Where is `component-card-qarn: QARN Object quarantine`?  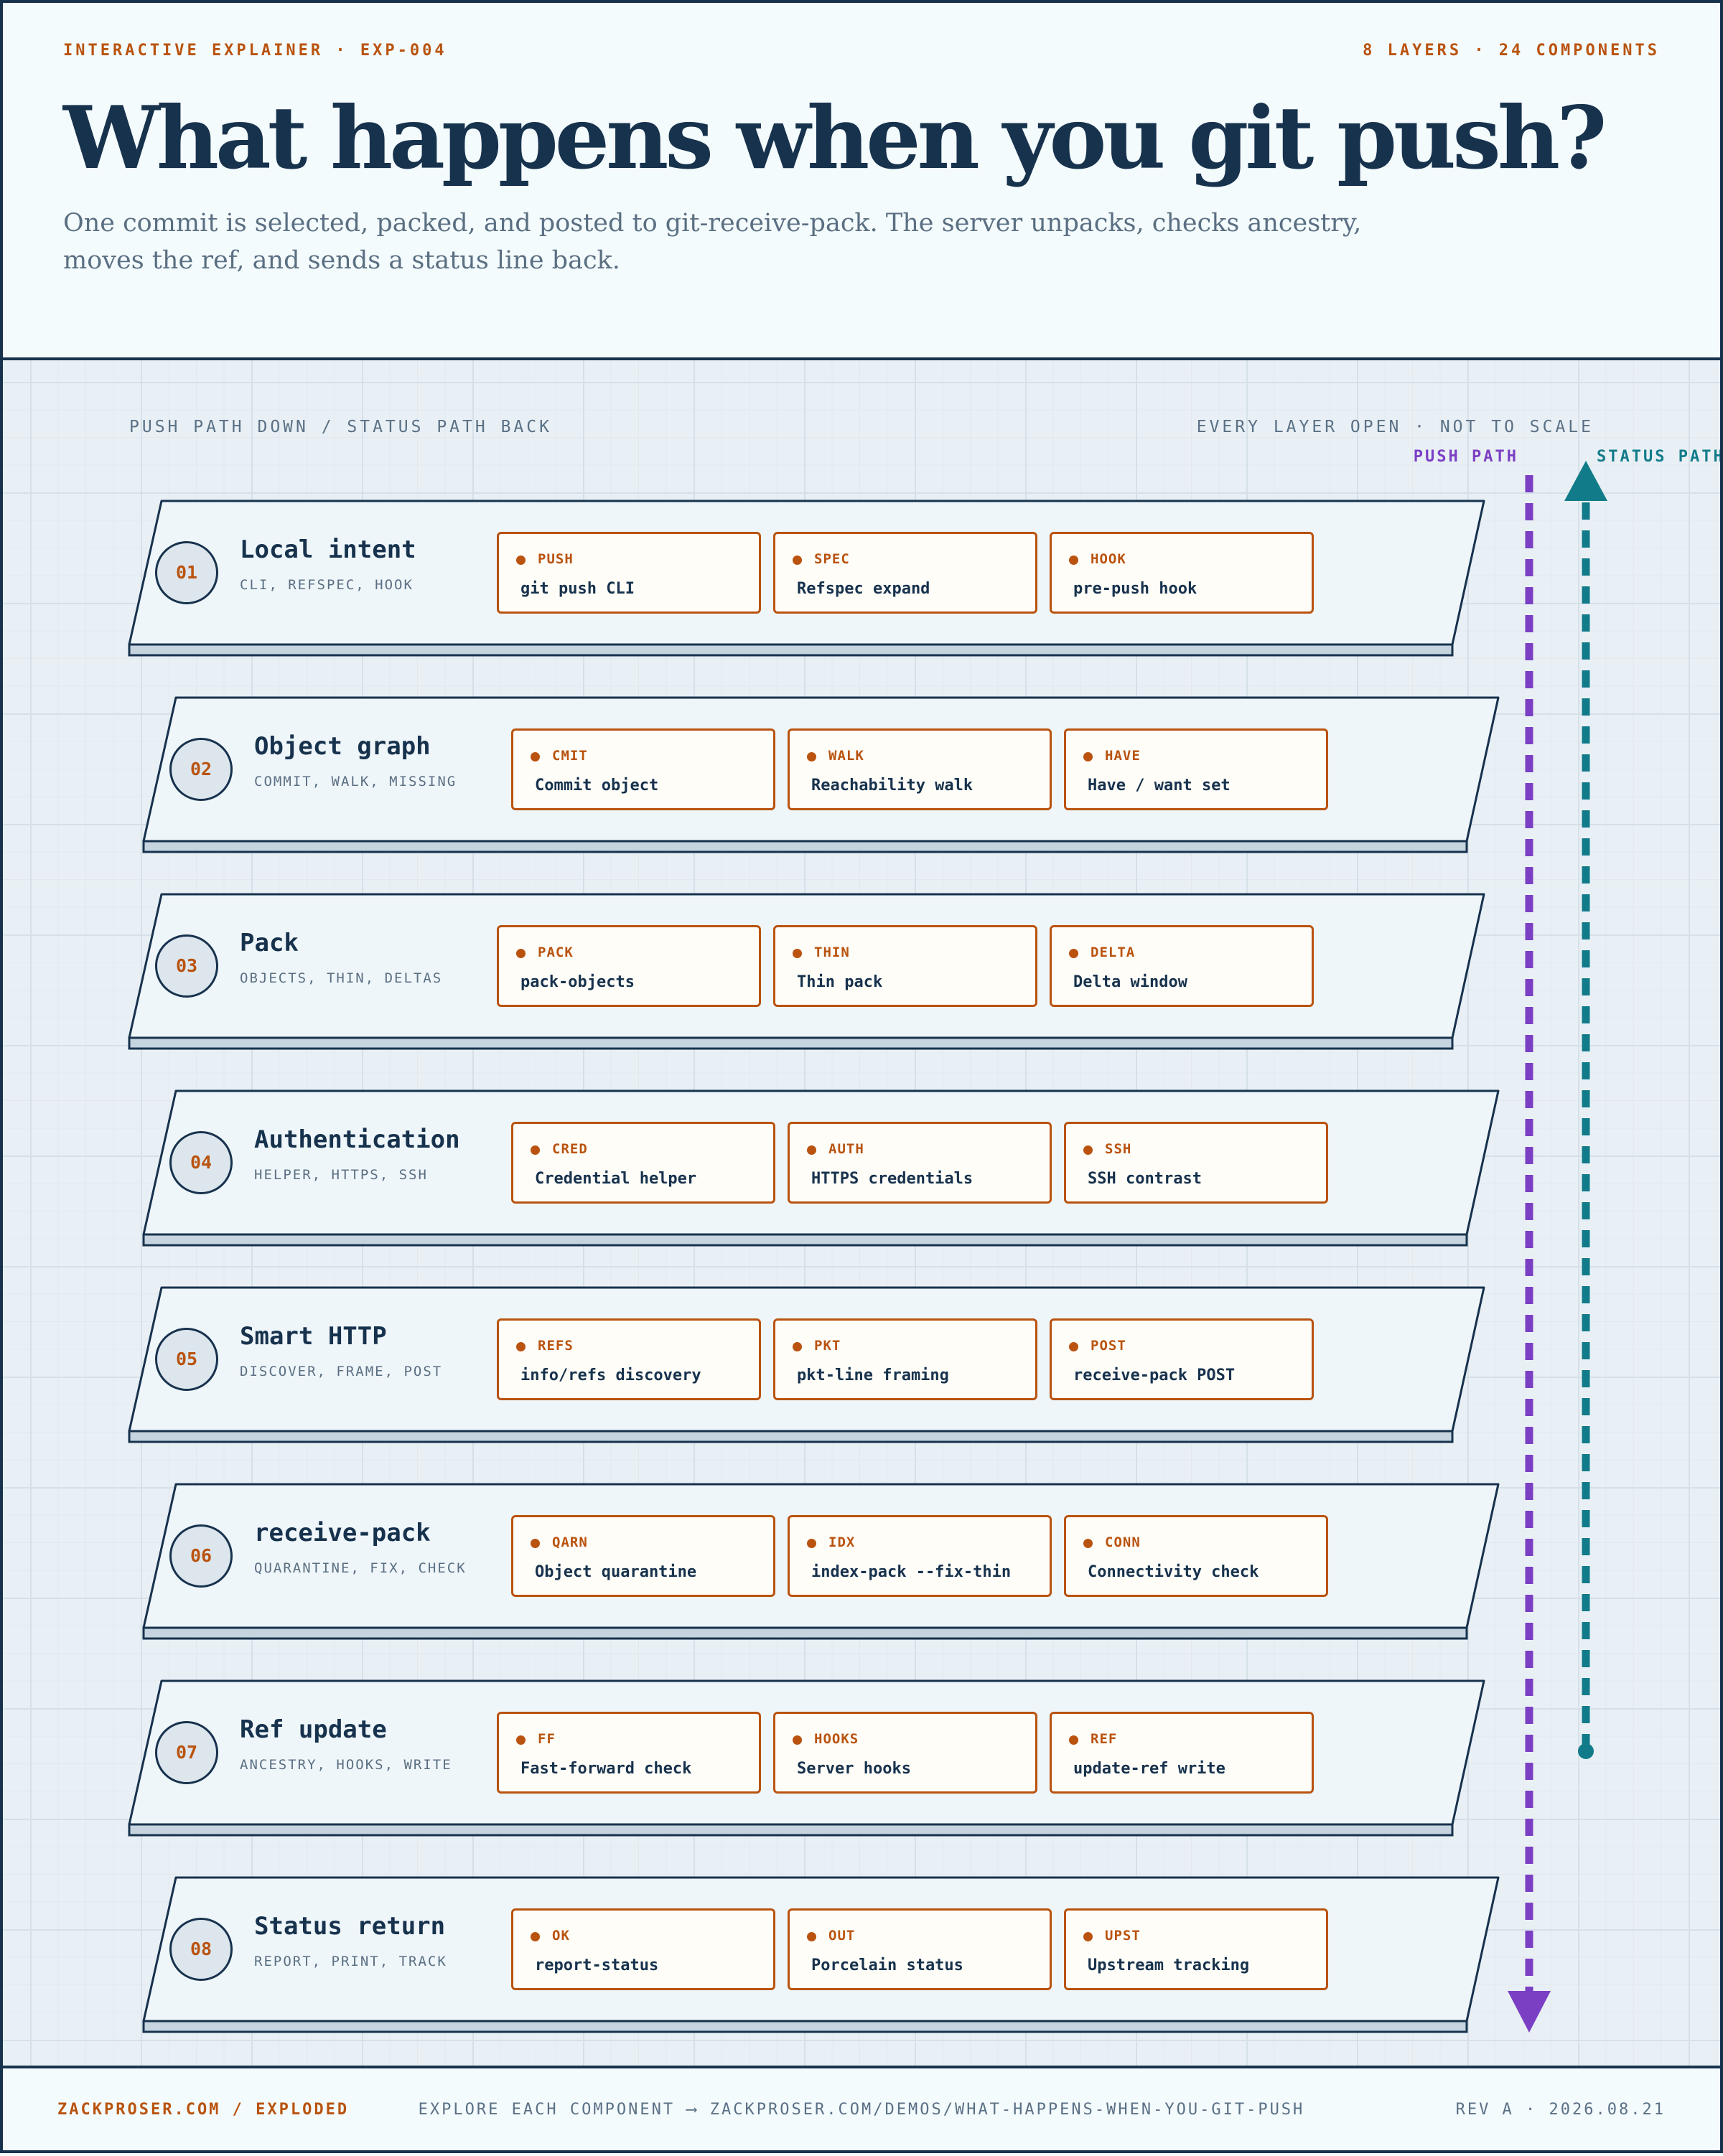
component-card-qarn: QARN Object quarantine is located at coordinates (643, 1556).